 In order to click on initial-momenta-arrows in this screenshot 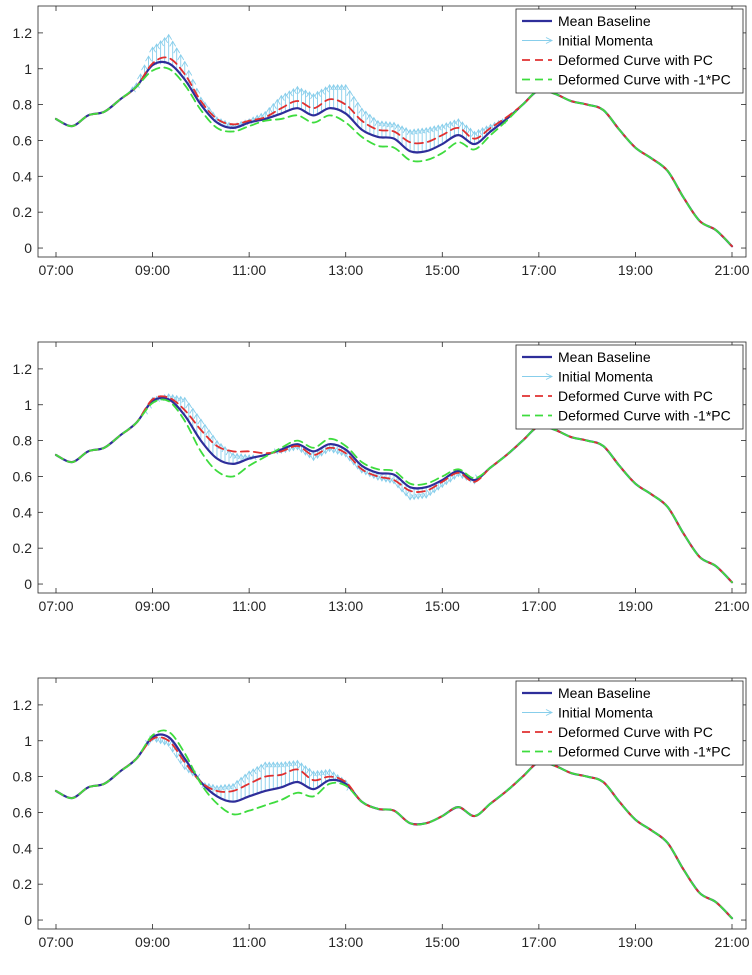, I will do `click(318, 92)`.